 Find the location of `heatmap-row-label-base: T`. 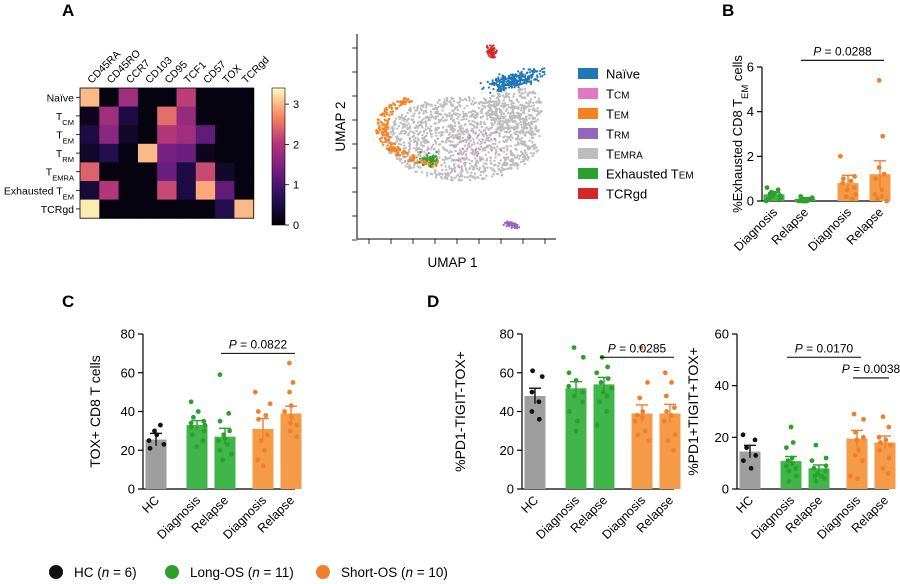

heatmap-row-label-base: T is located at coordinates (59, 154).